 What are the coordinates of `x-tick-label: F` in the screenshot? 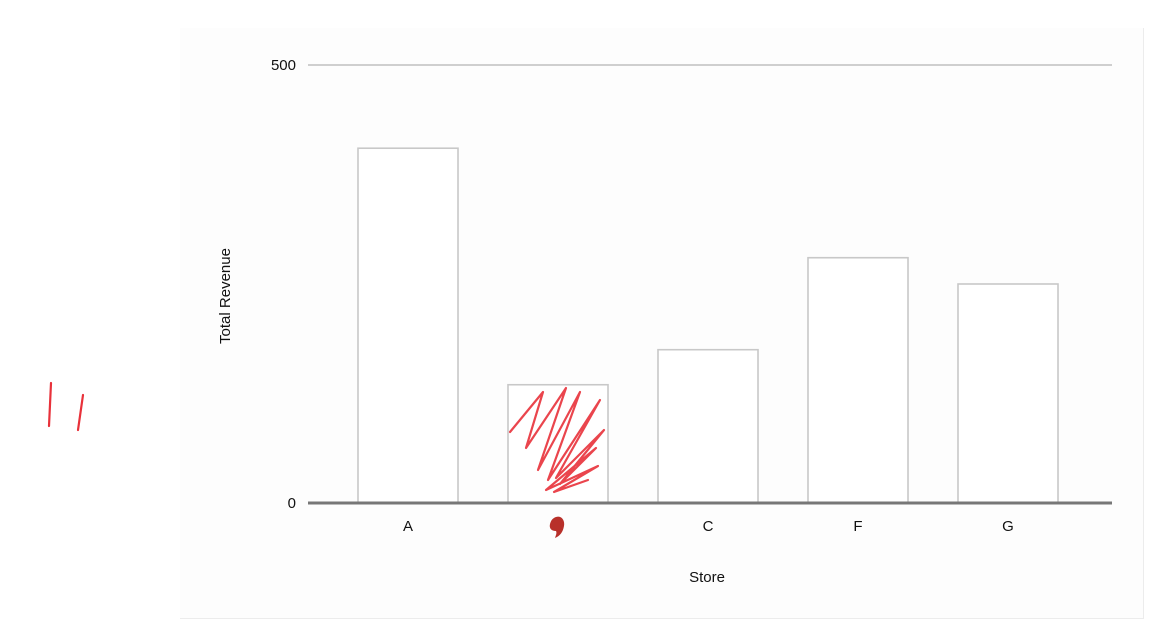 It's located at (857, 526).